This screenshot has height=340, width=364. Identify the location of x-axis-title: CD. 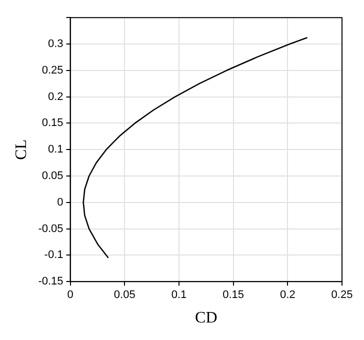
(206, 318).